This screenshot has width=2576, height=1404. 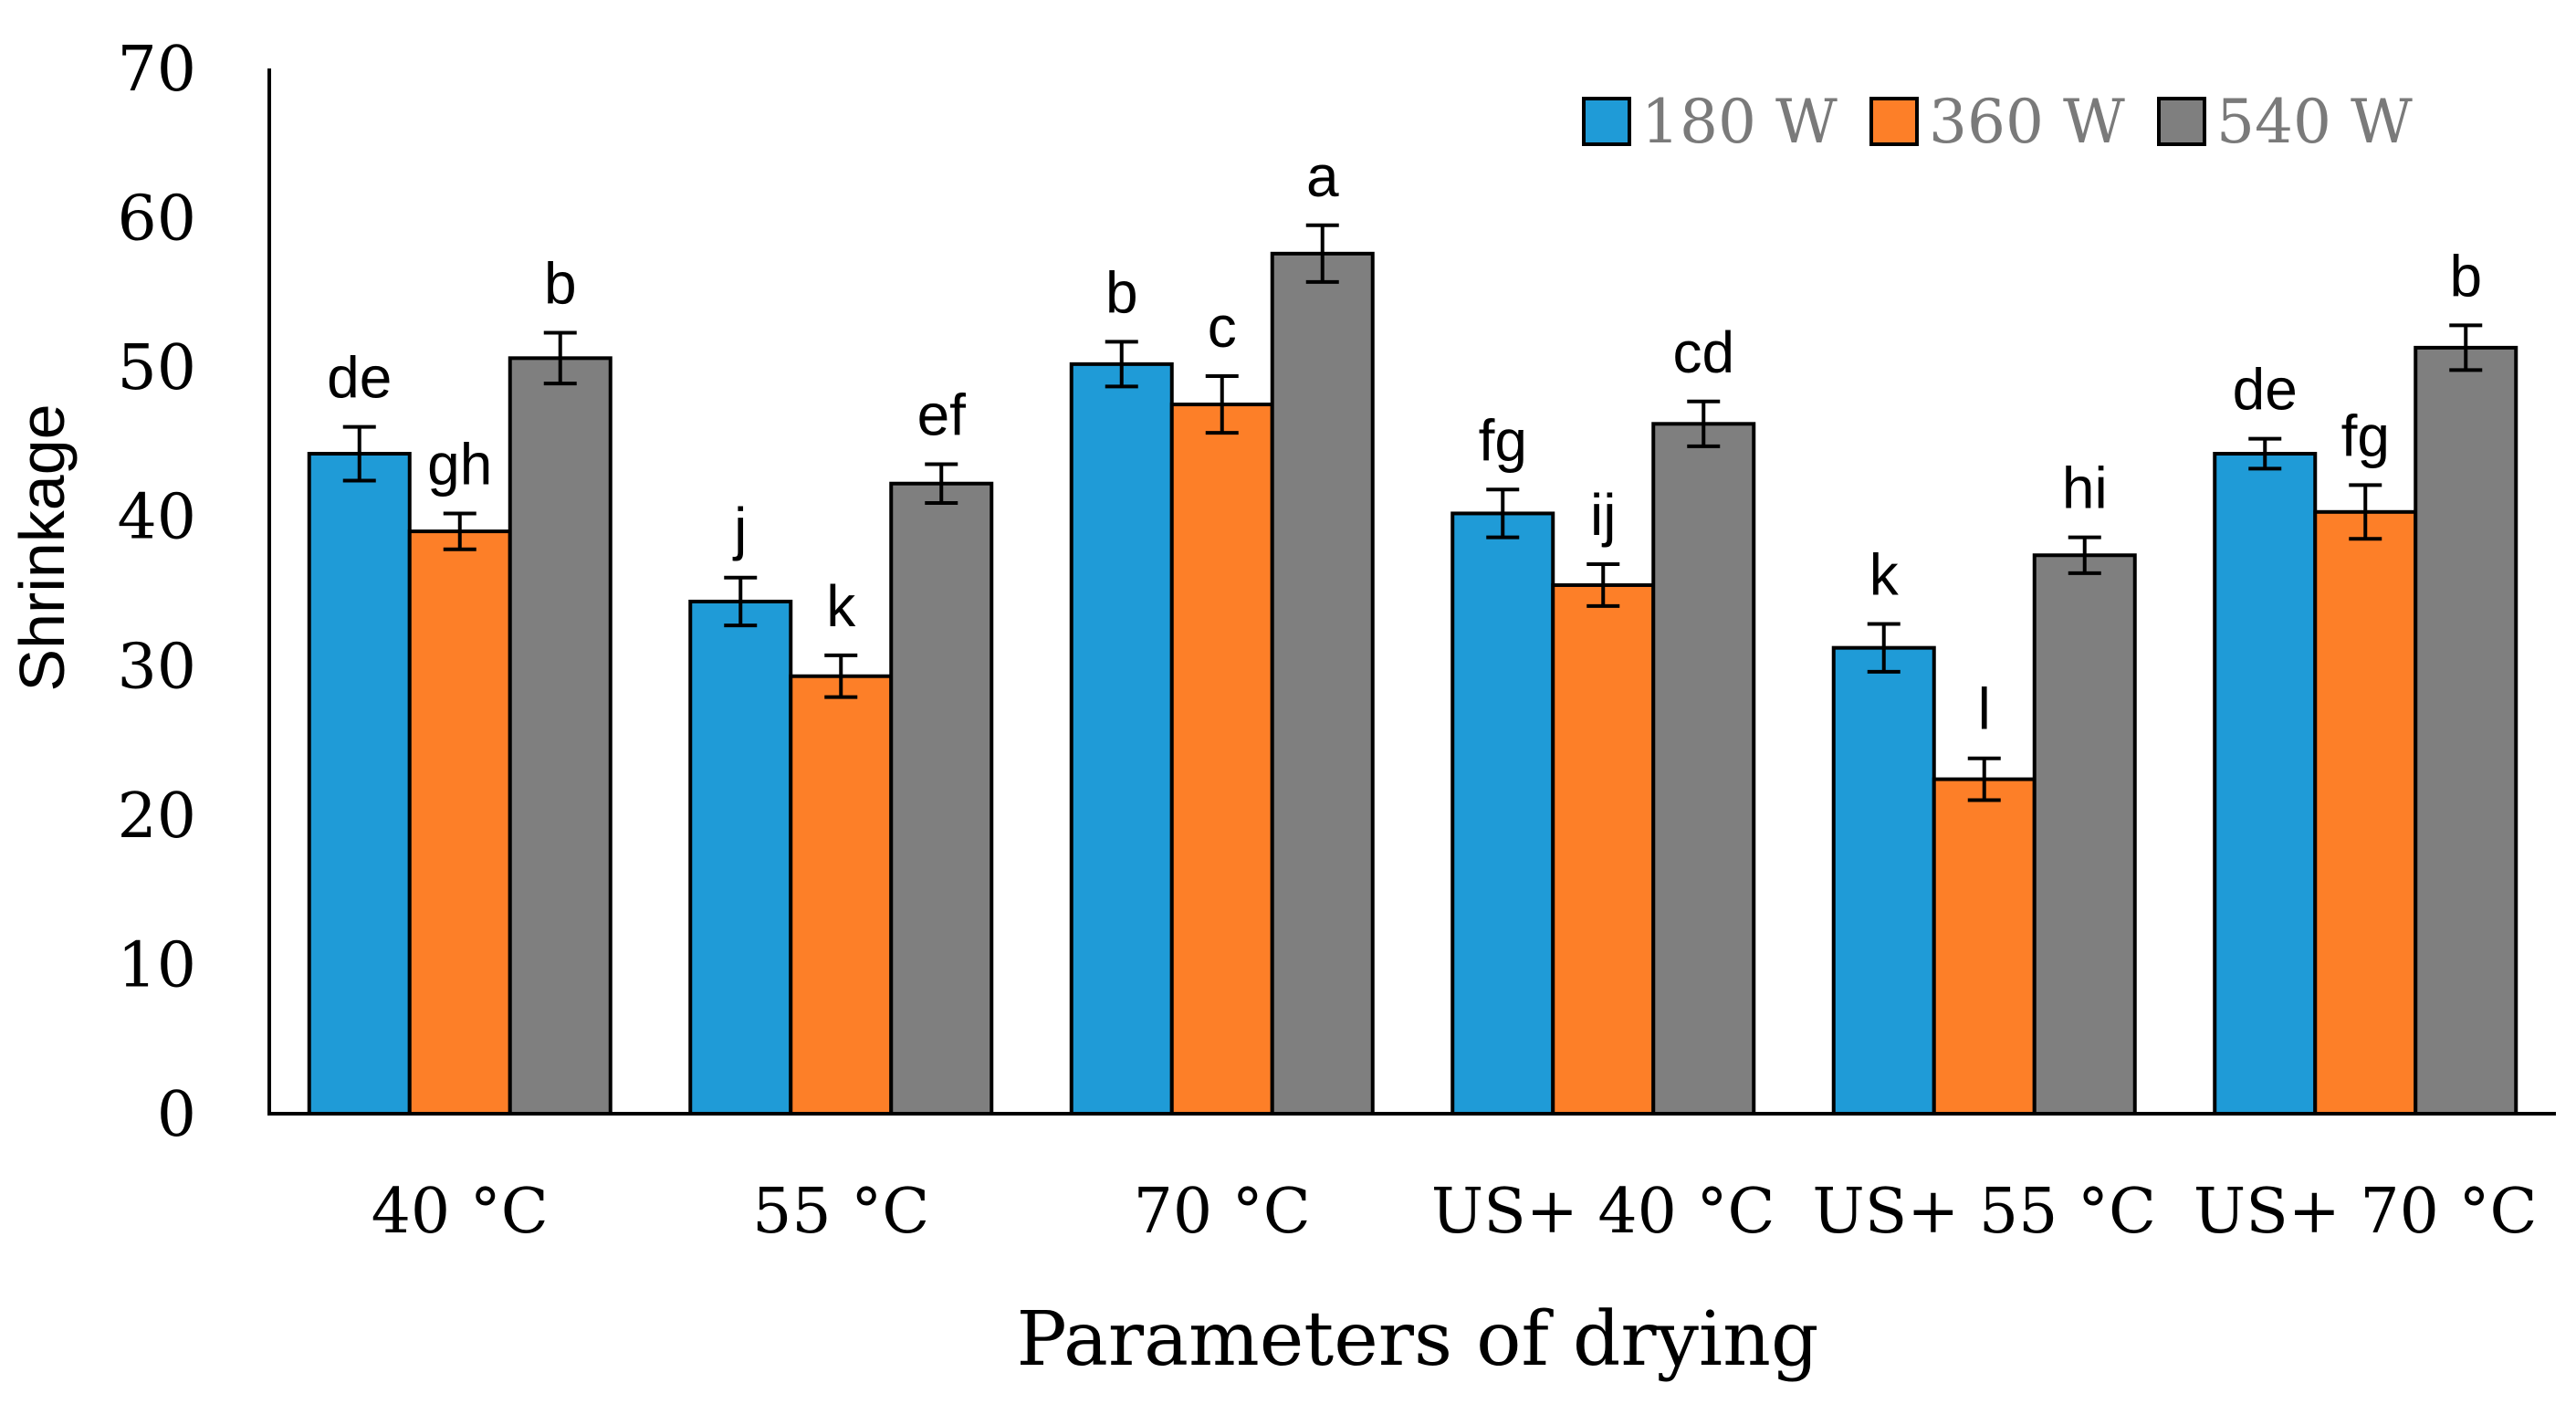 What do you see at coordinates (942, 415) in the screenshot?
I see `significance-letter: ef` at bounding box center [942, 415].